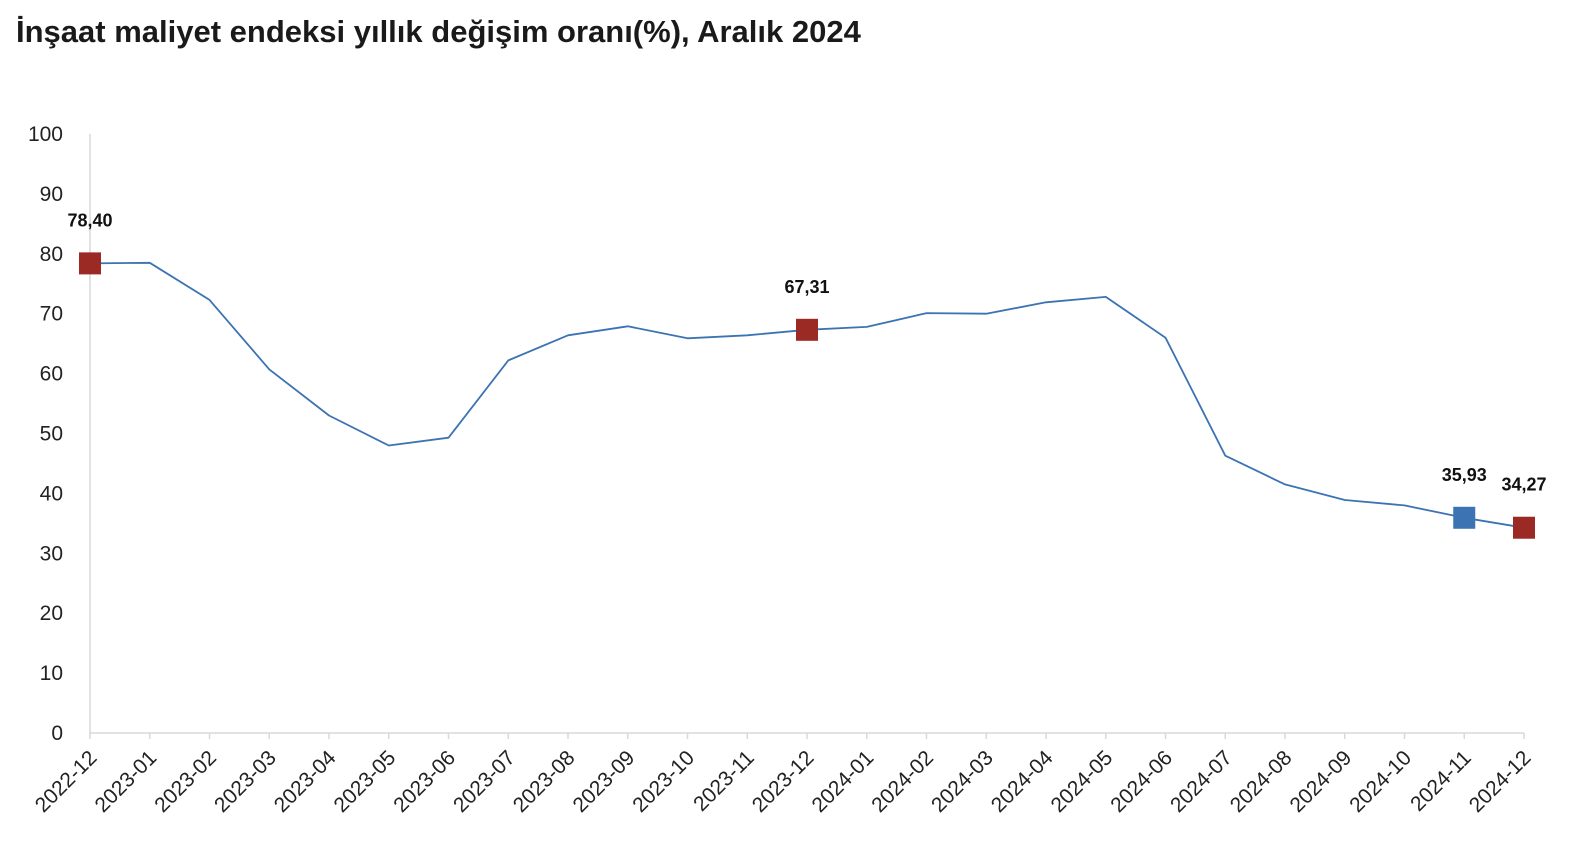 This screenshot has width=1592, height=866. What do you see at coordinates (51, 434) in the screenshot?
I see `y-tick-label: 50` at bounding box center [51, 434].